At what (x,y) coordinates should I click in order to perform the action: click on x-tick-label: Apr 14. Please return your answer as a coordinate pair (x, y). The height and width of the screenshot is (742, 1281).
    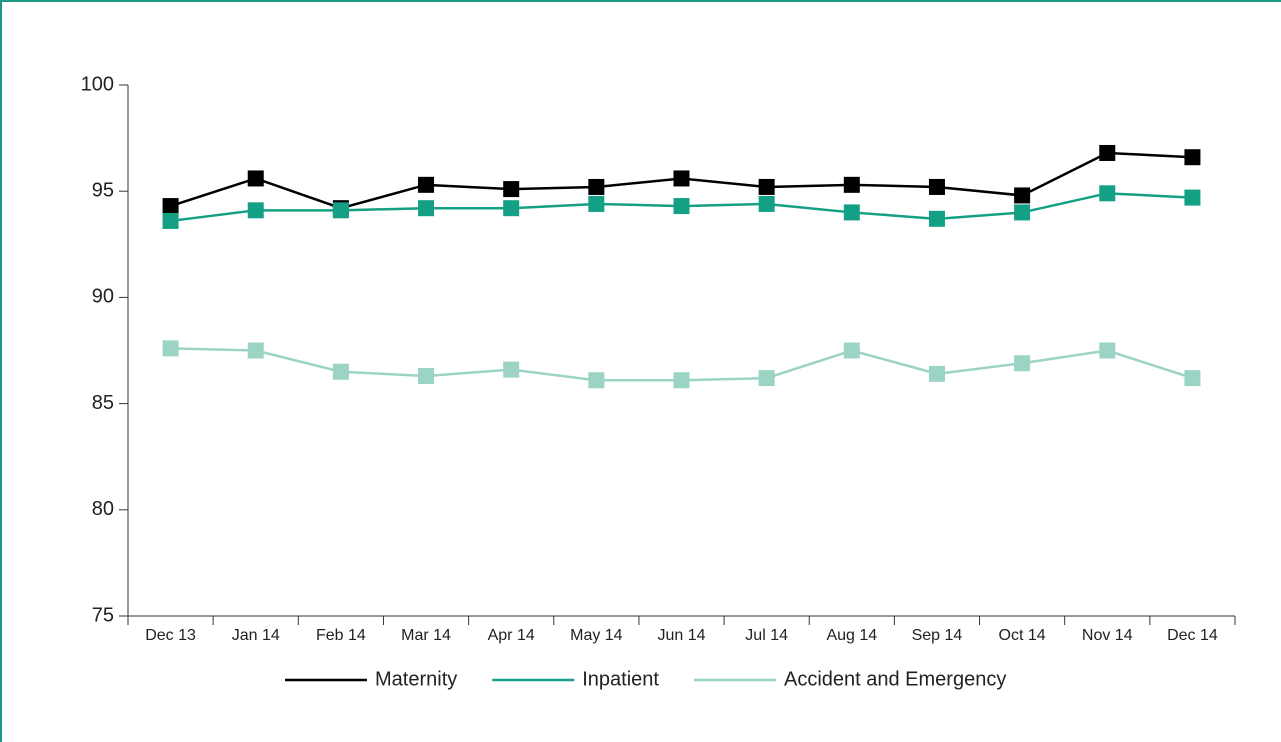
    Looking at the image, I should click on (511, 635).